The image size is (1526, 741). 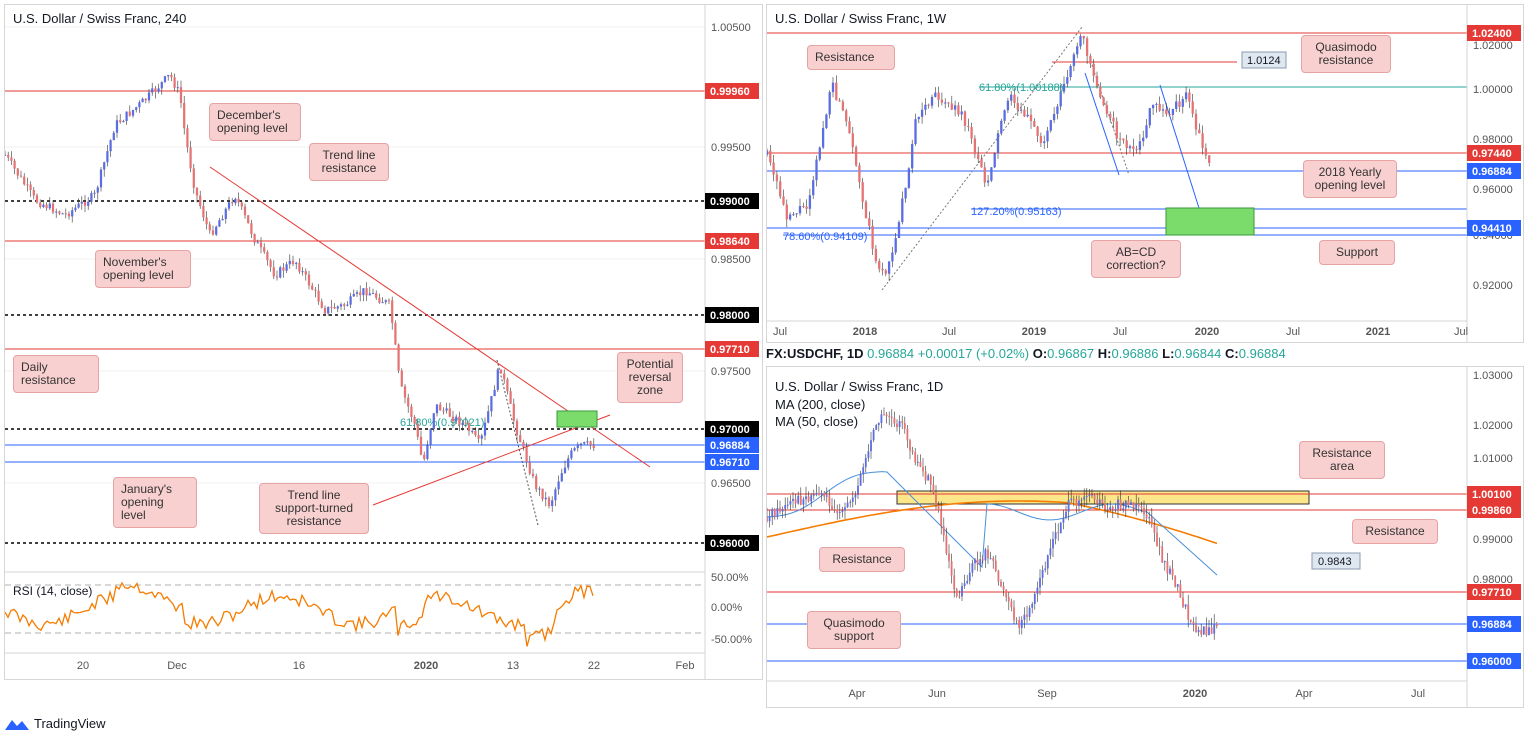 I want to click on rsi-line, so click(x=299, y=614).